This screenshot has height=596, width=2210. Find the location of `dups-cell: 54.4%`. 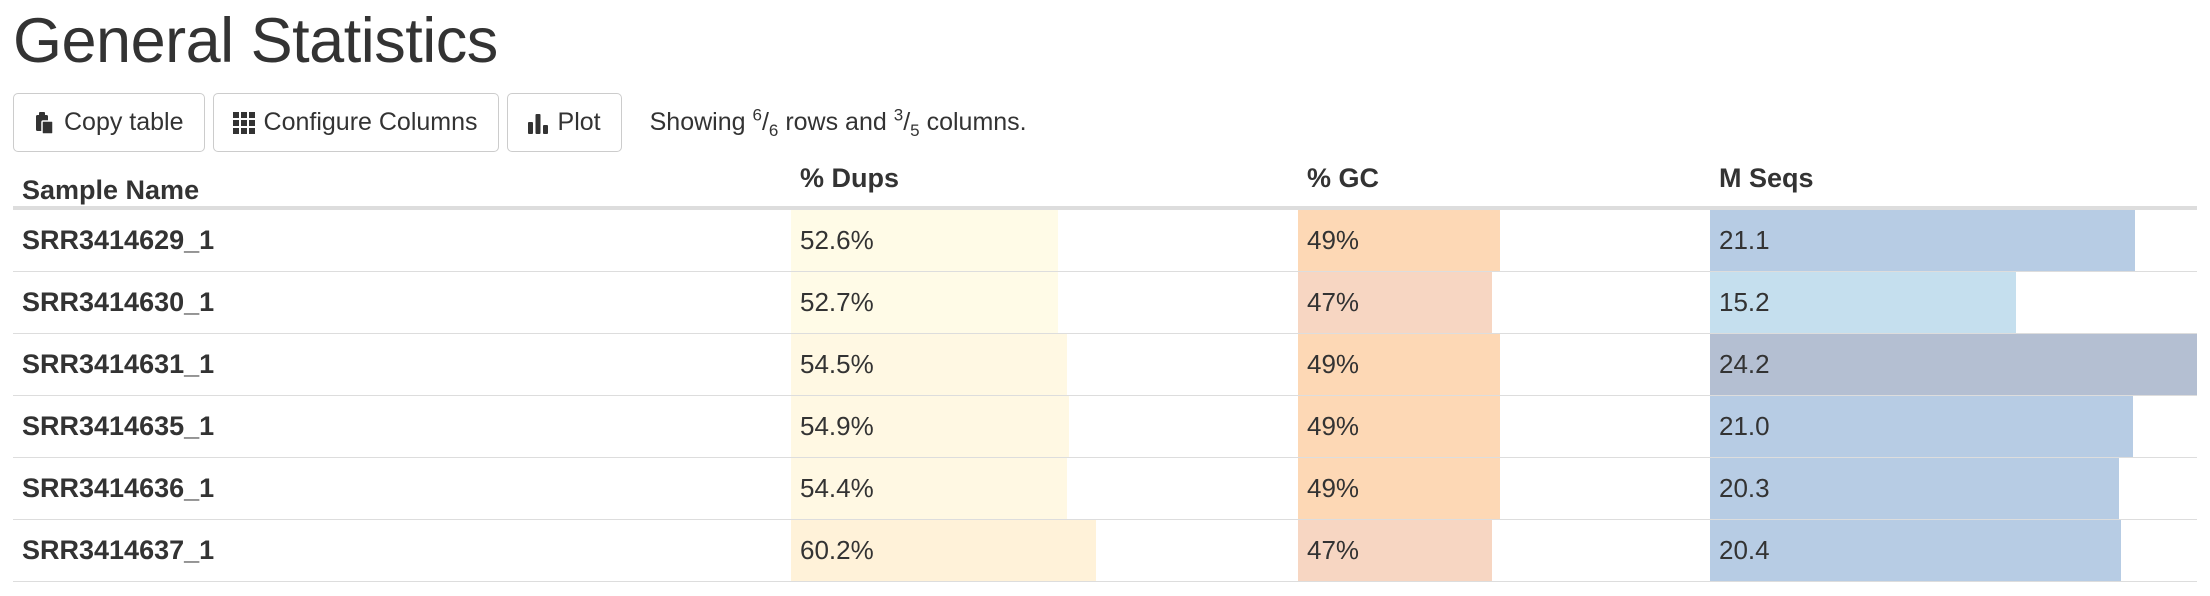

dups-cell: 54.4% is located at coordinates (1044, 488).